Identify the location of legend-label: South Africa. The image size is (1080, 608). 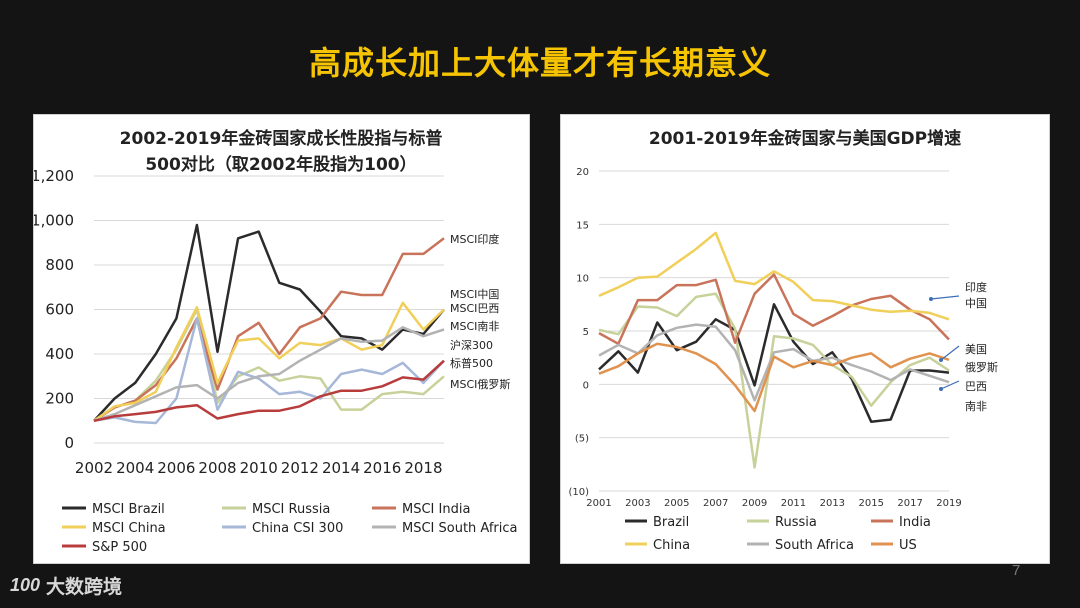
(814, 545).